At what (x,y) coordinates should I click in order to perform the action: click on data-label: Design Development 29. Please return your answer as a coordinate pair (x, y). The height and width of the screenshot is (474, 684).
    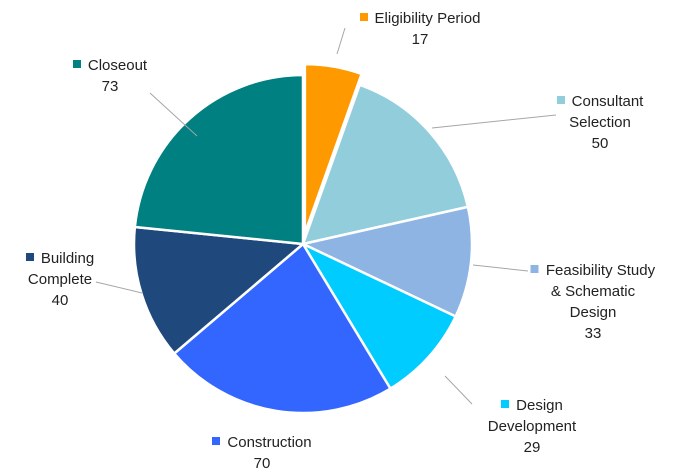
    Looking at the image, I should click on (532, 426).